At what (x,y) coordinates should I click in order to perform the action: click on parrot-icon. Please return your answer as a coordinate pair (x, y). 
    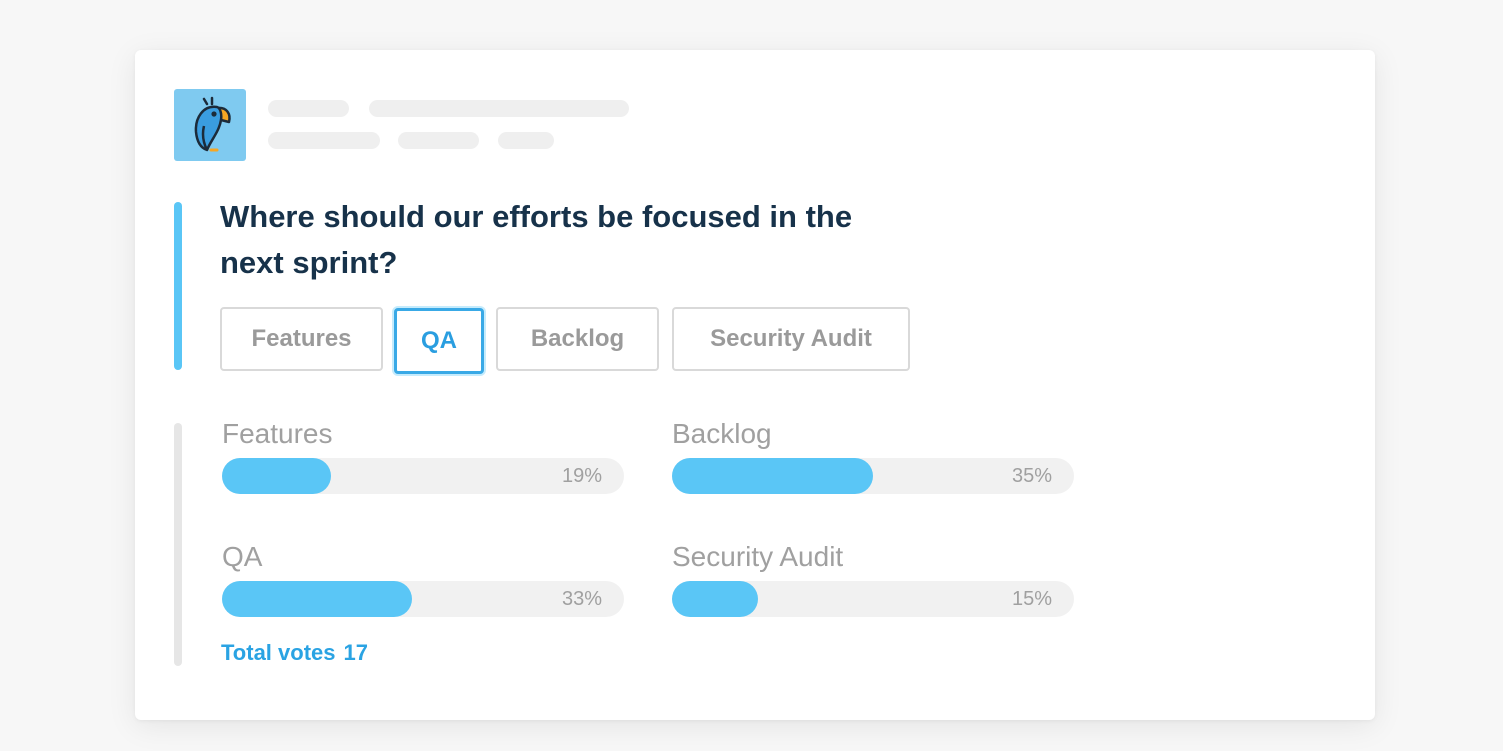
    Looking at the image, I should click on (212, 124).